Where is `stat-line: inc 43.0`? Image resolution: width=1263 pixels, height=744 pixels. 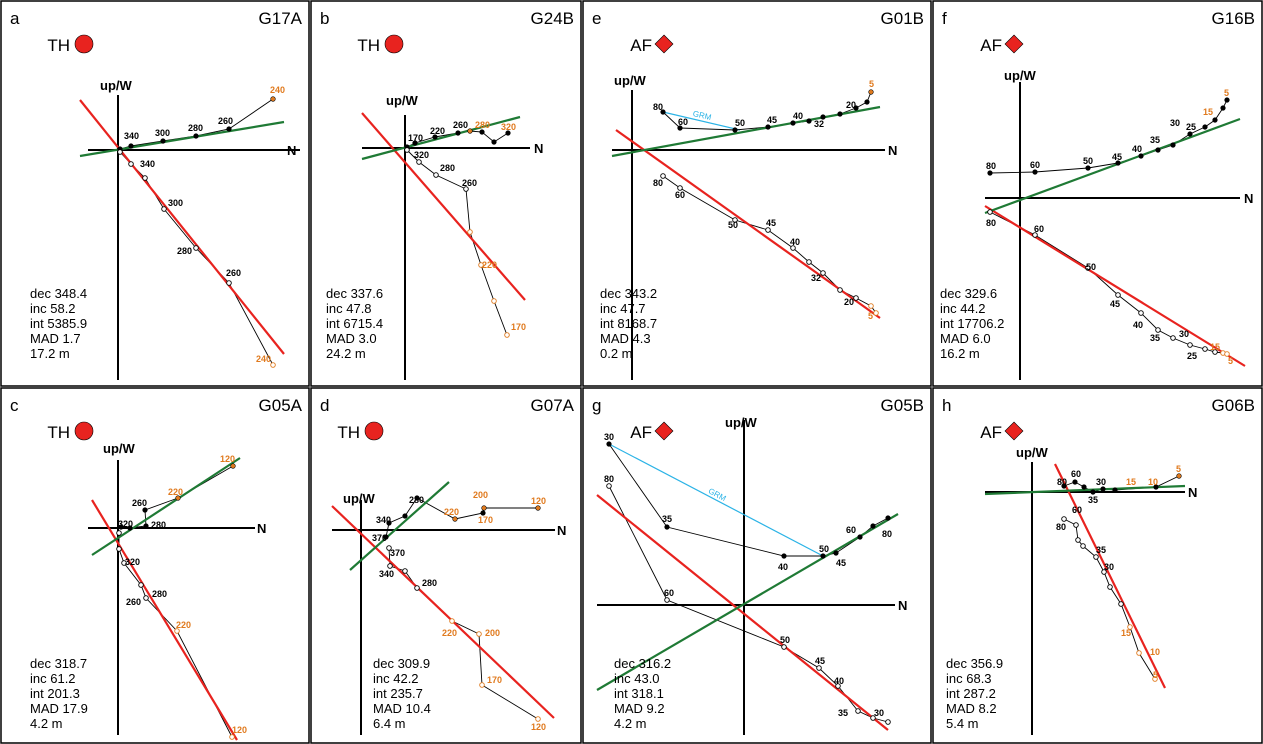 stat-line: inc 43.0 is located at coordinates (637, 678).